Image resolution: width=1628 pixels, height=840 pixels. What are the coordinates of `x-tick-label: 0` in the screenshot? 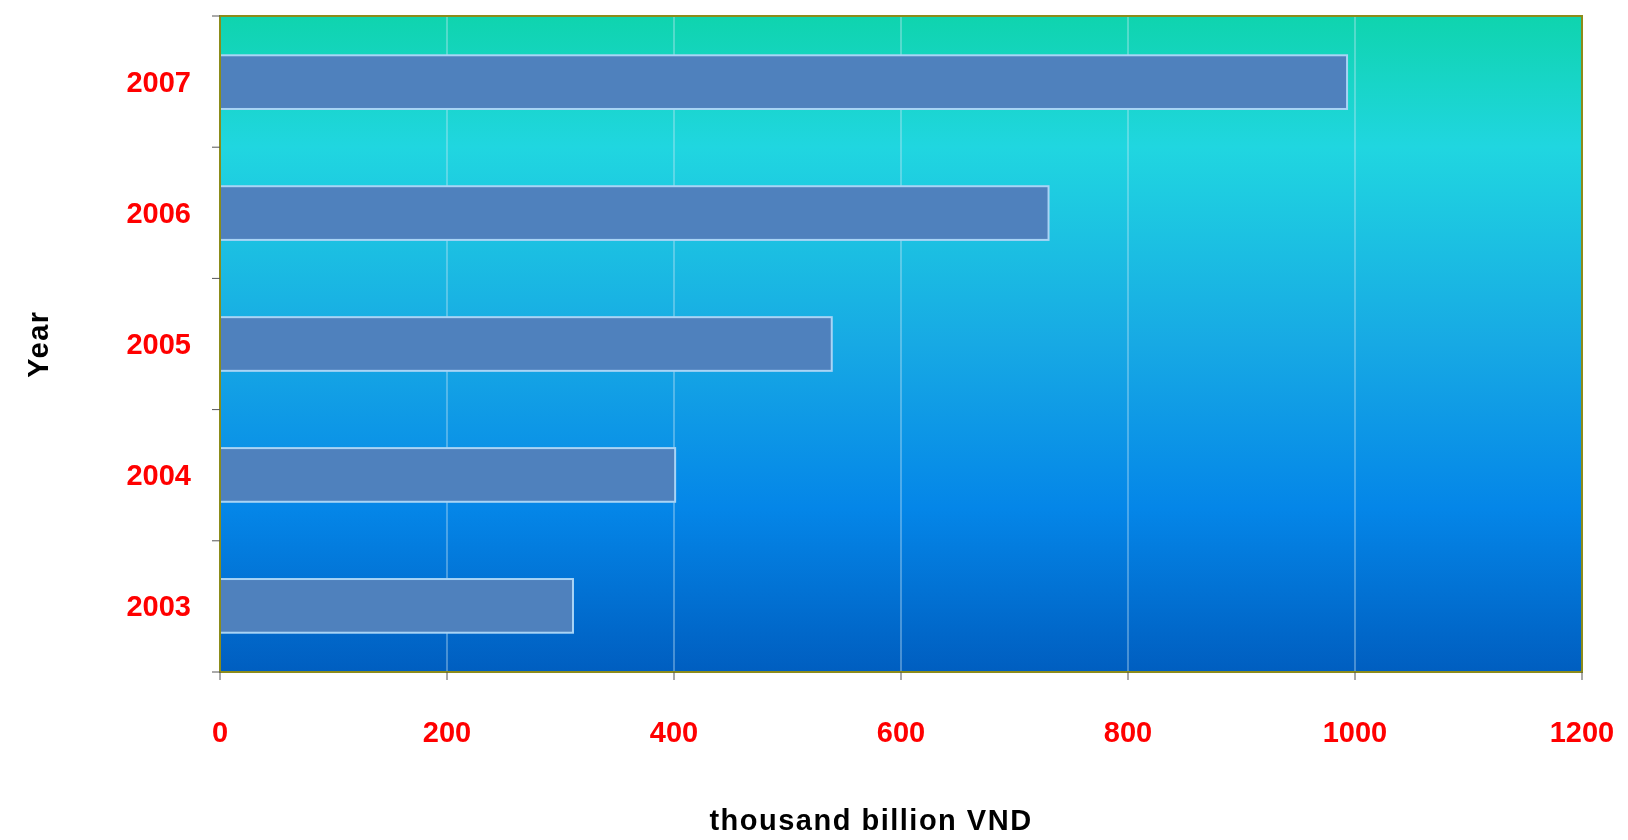 It's located at (220, 732).